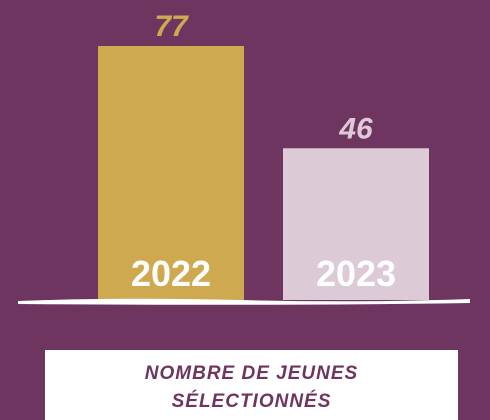 The image size is (490, 420). Describe the element at coordinates (251, 385) in the screenshot. I see `chart-title: NOMBRE DE JEUNES SÉLECTIONNÉS` at that location.